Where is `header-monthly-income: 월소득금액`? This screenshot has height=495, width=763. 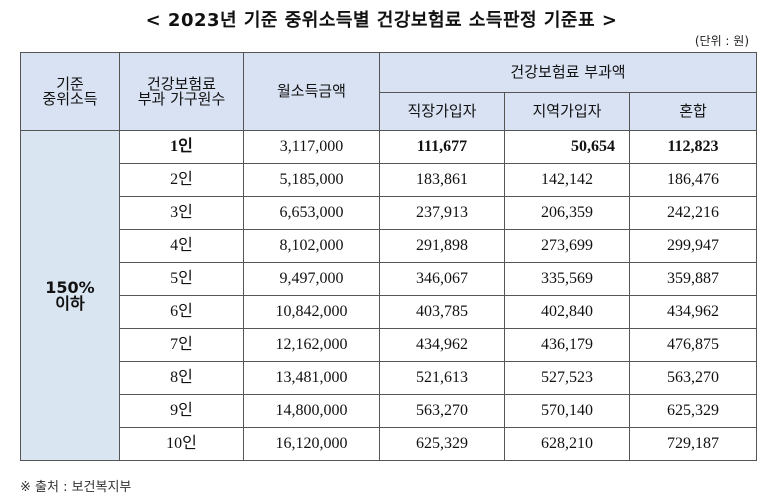 header-monthly-income: 월소득금액 is located at coordinates (311, 91).